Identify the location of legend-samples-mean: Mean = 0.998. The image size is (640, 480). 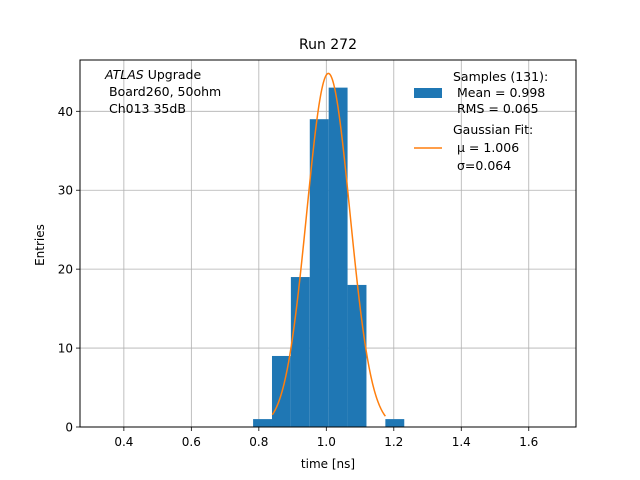
(501, 92).